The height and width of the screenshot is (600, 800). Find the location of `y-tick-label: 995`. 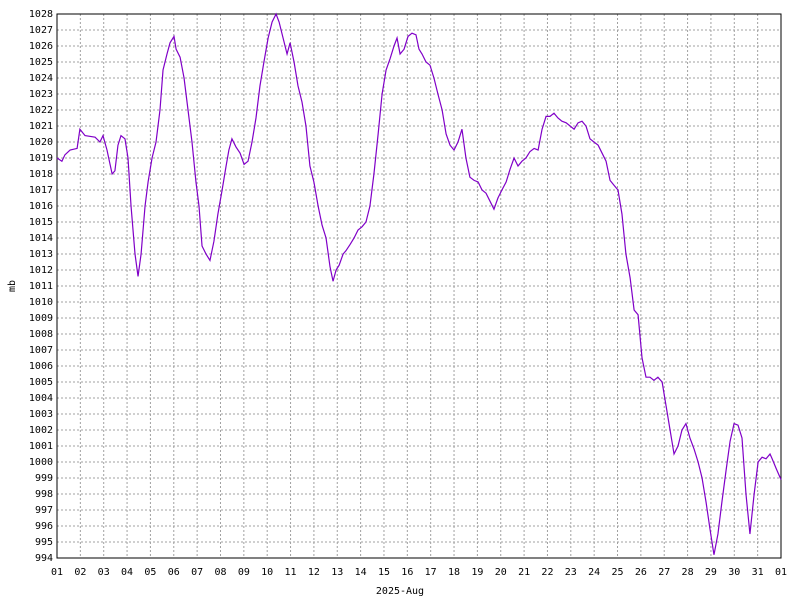

y-tick-label: 995 is located at coordinates (44, 542).